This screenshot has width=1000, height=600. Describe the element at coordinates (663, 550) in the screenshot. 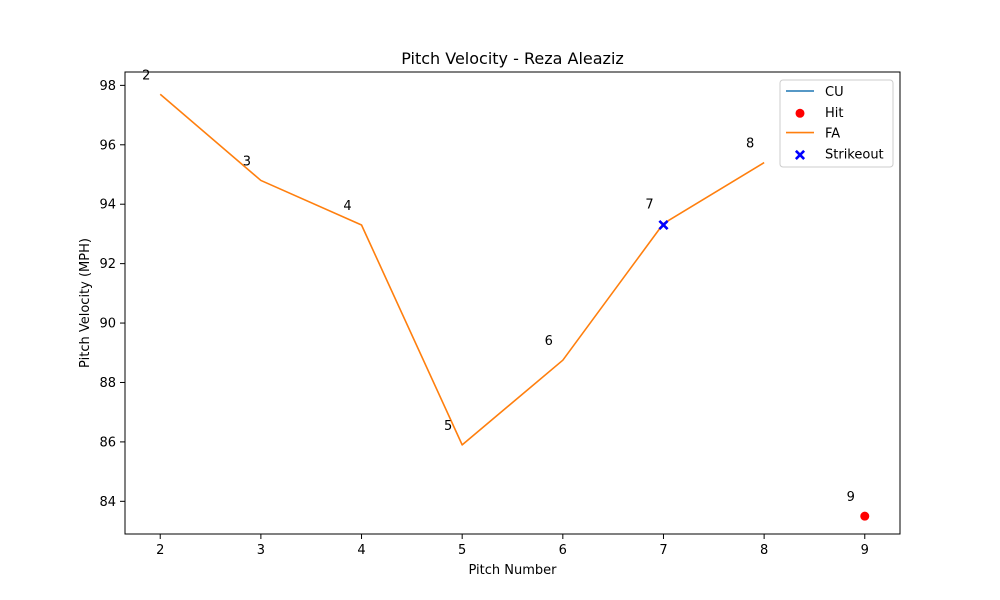

I see `x-tick-label: 7` at that location.